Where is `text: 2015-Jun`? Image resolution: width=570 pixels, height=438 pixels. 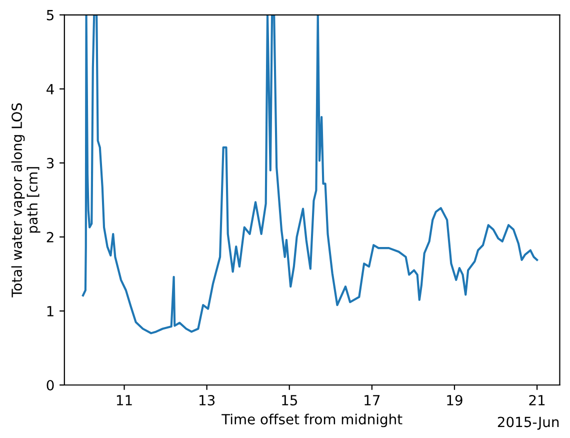 text: 2015-Jun is located at coordinates (528, 423).